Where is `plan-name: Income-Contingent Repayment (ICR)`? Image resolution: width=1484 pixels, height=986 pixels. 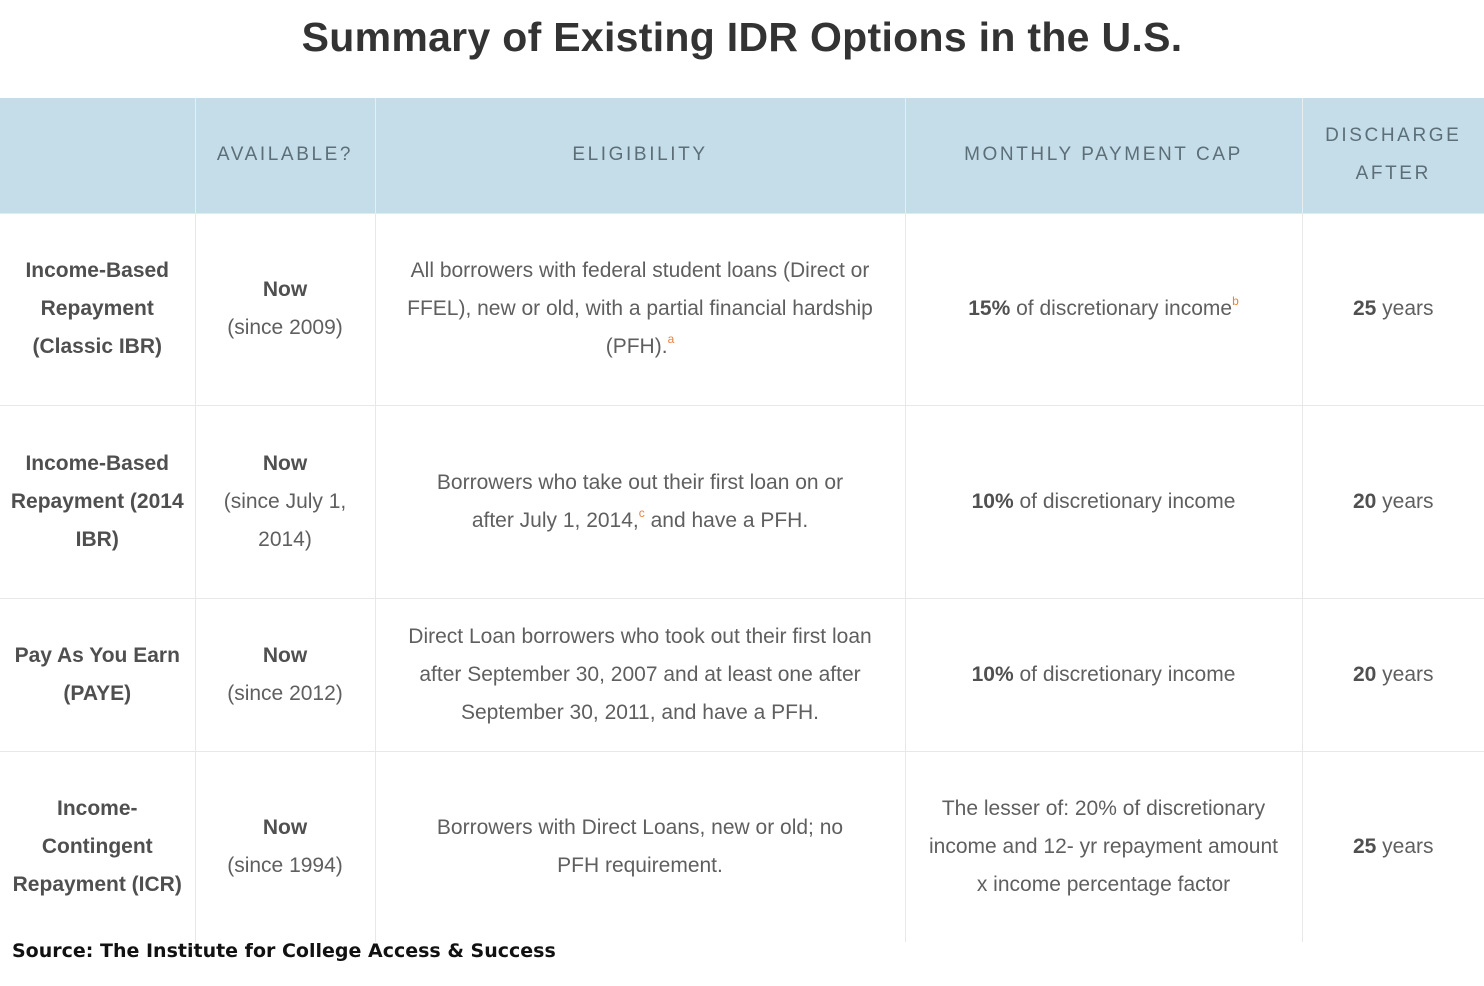 plan-name: Income-Contingent Repayment (ICR) is located at coordinates (97, 846).